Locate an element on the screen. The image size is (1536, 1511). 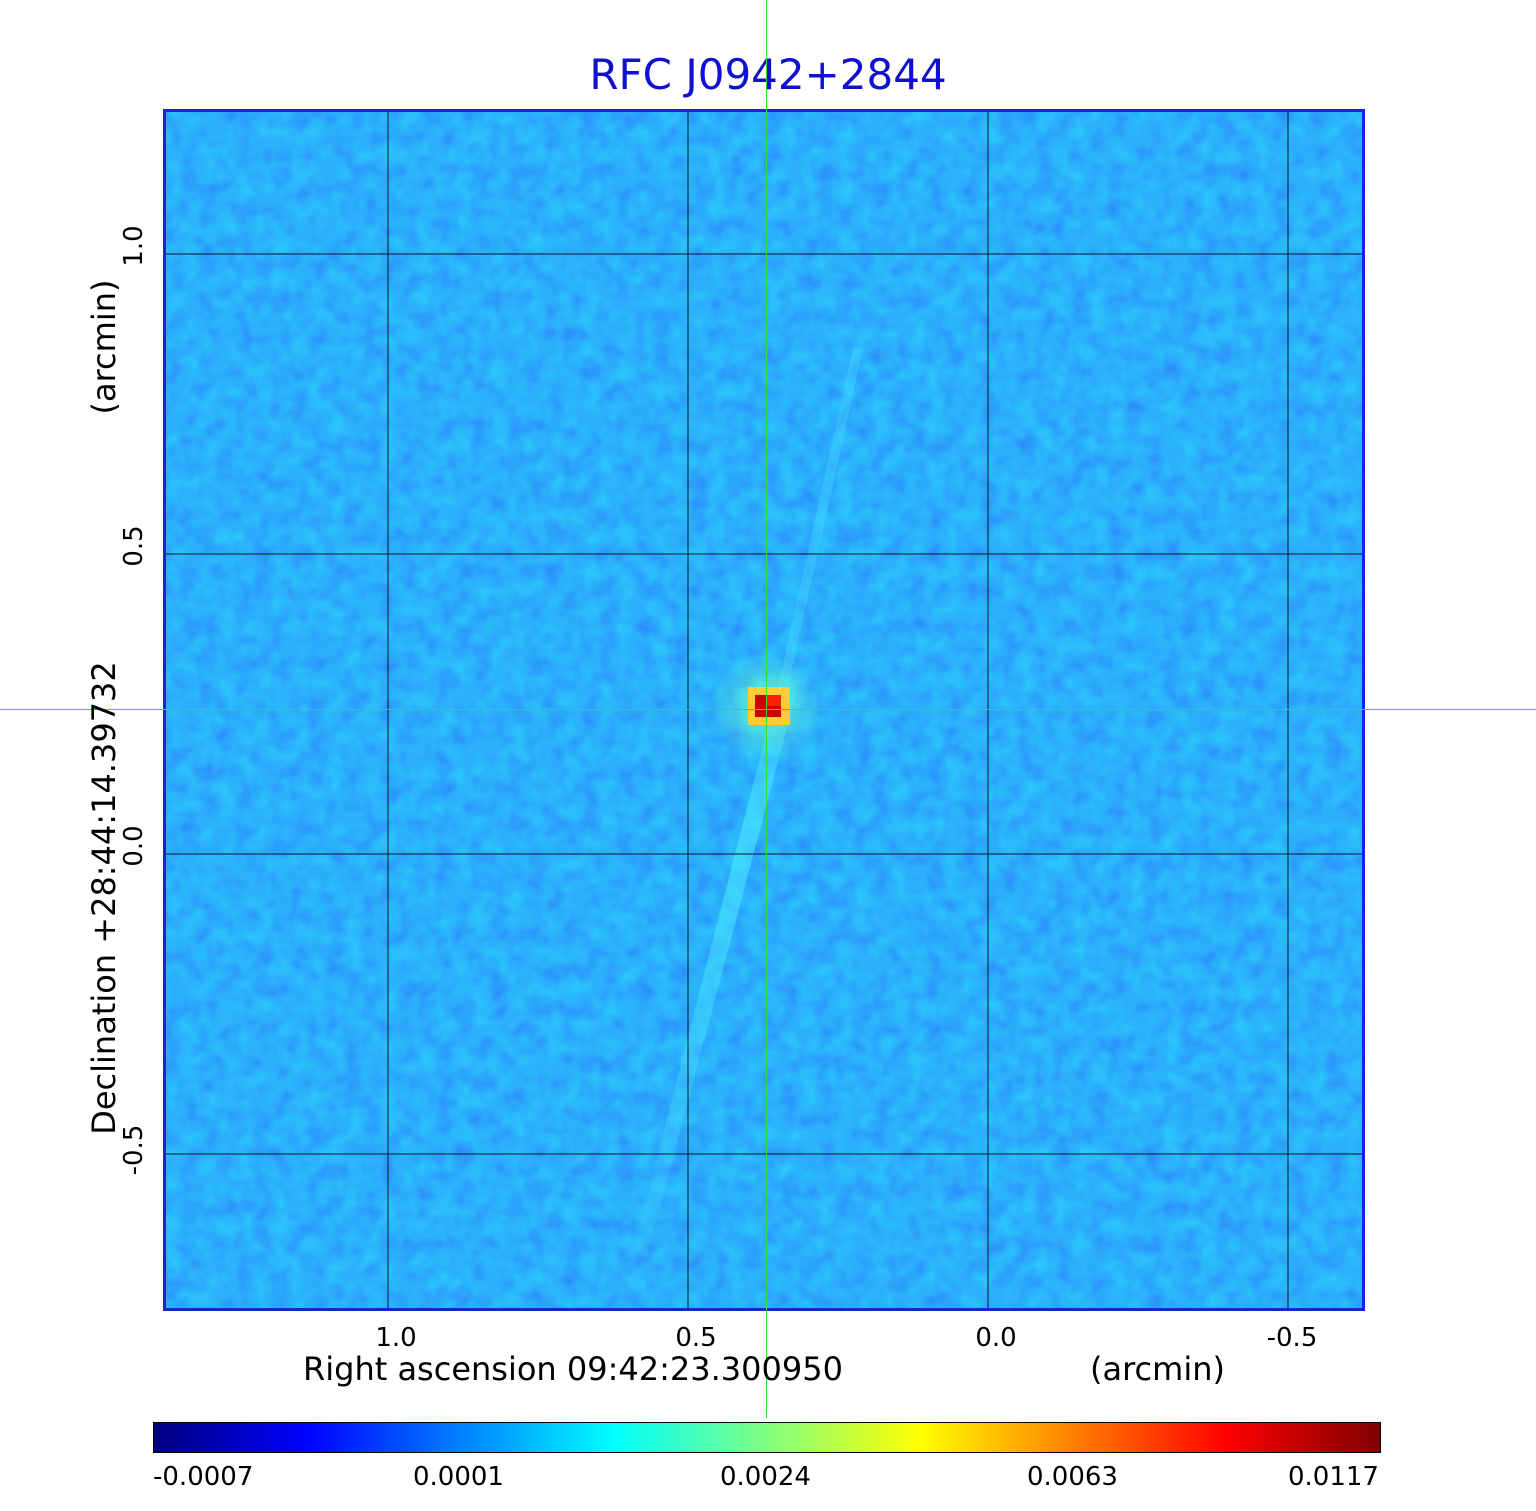
x-tick-label: -0.5 is located at coordinates (1292, 1338).